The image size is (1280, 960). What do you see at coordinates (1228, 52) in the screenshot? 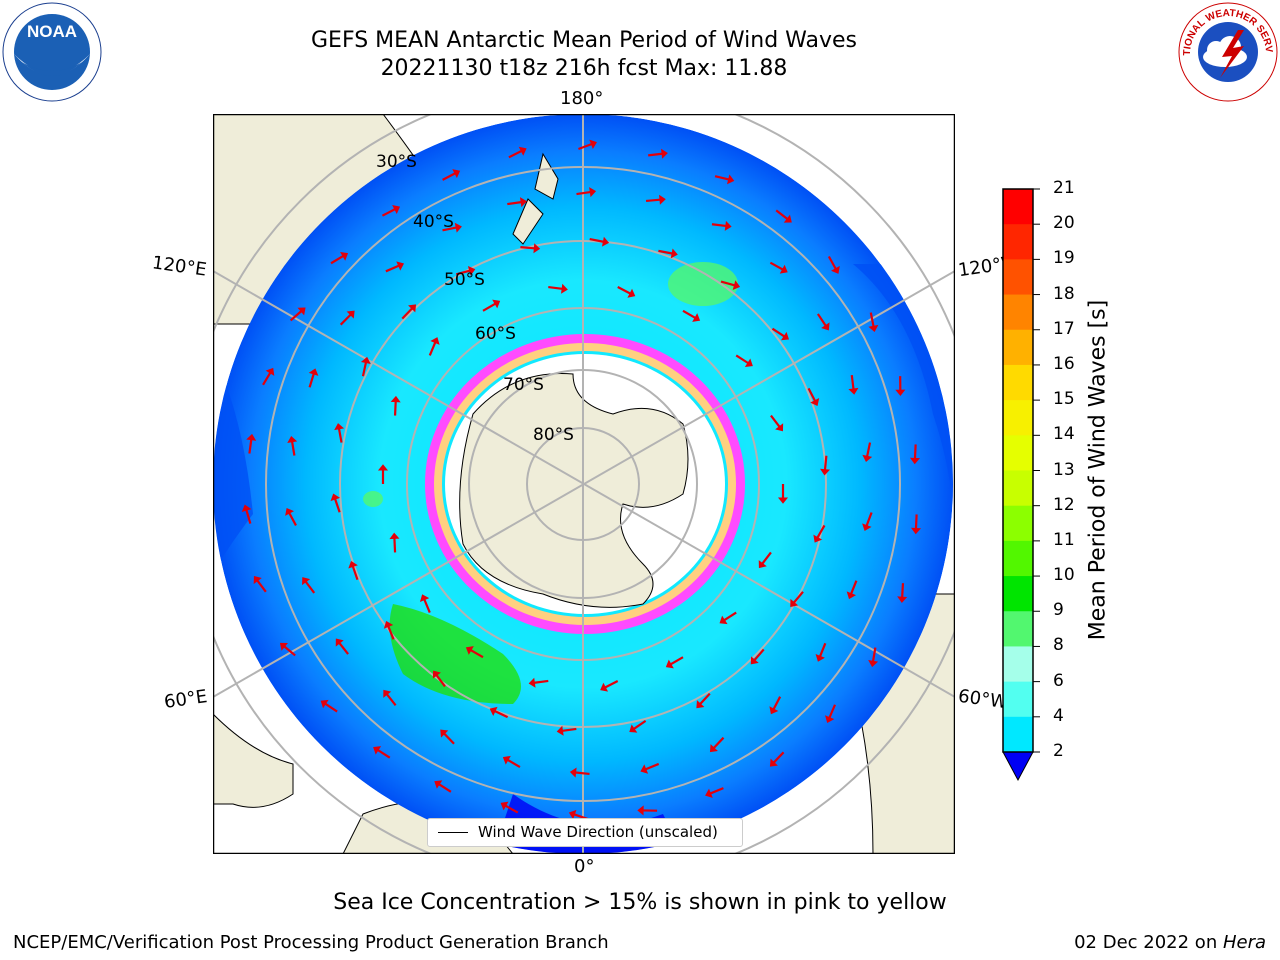
I see `nws-logo: NATIONAL WEATHER SERVICE` at bounding box center [1228, 52].